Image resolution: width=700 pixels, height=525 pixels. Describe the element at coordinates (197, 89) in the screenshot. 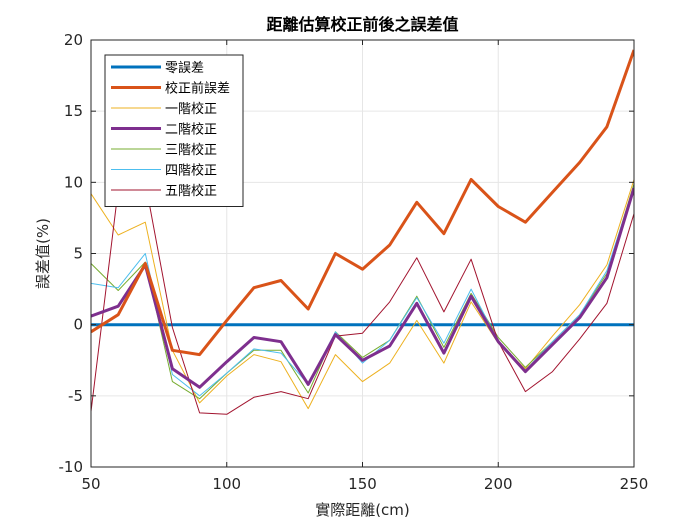

I see `legend-label: 校正前誤差` at that location.